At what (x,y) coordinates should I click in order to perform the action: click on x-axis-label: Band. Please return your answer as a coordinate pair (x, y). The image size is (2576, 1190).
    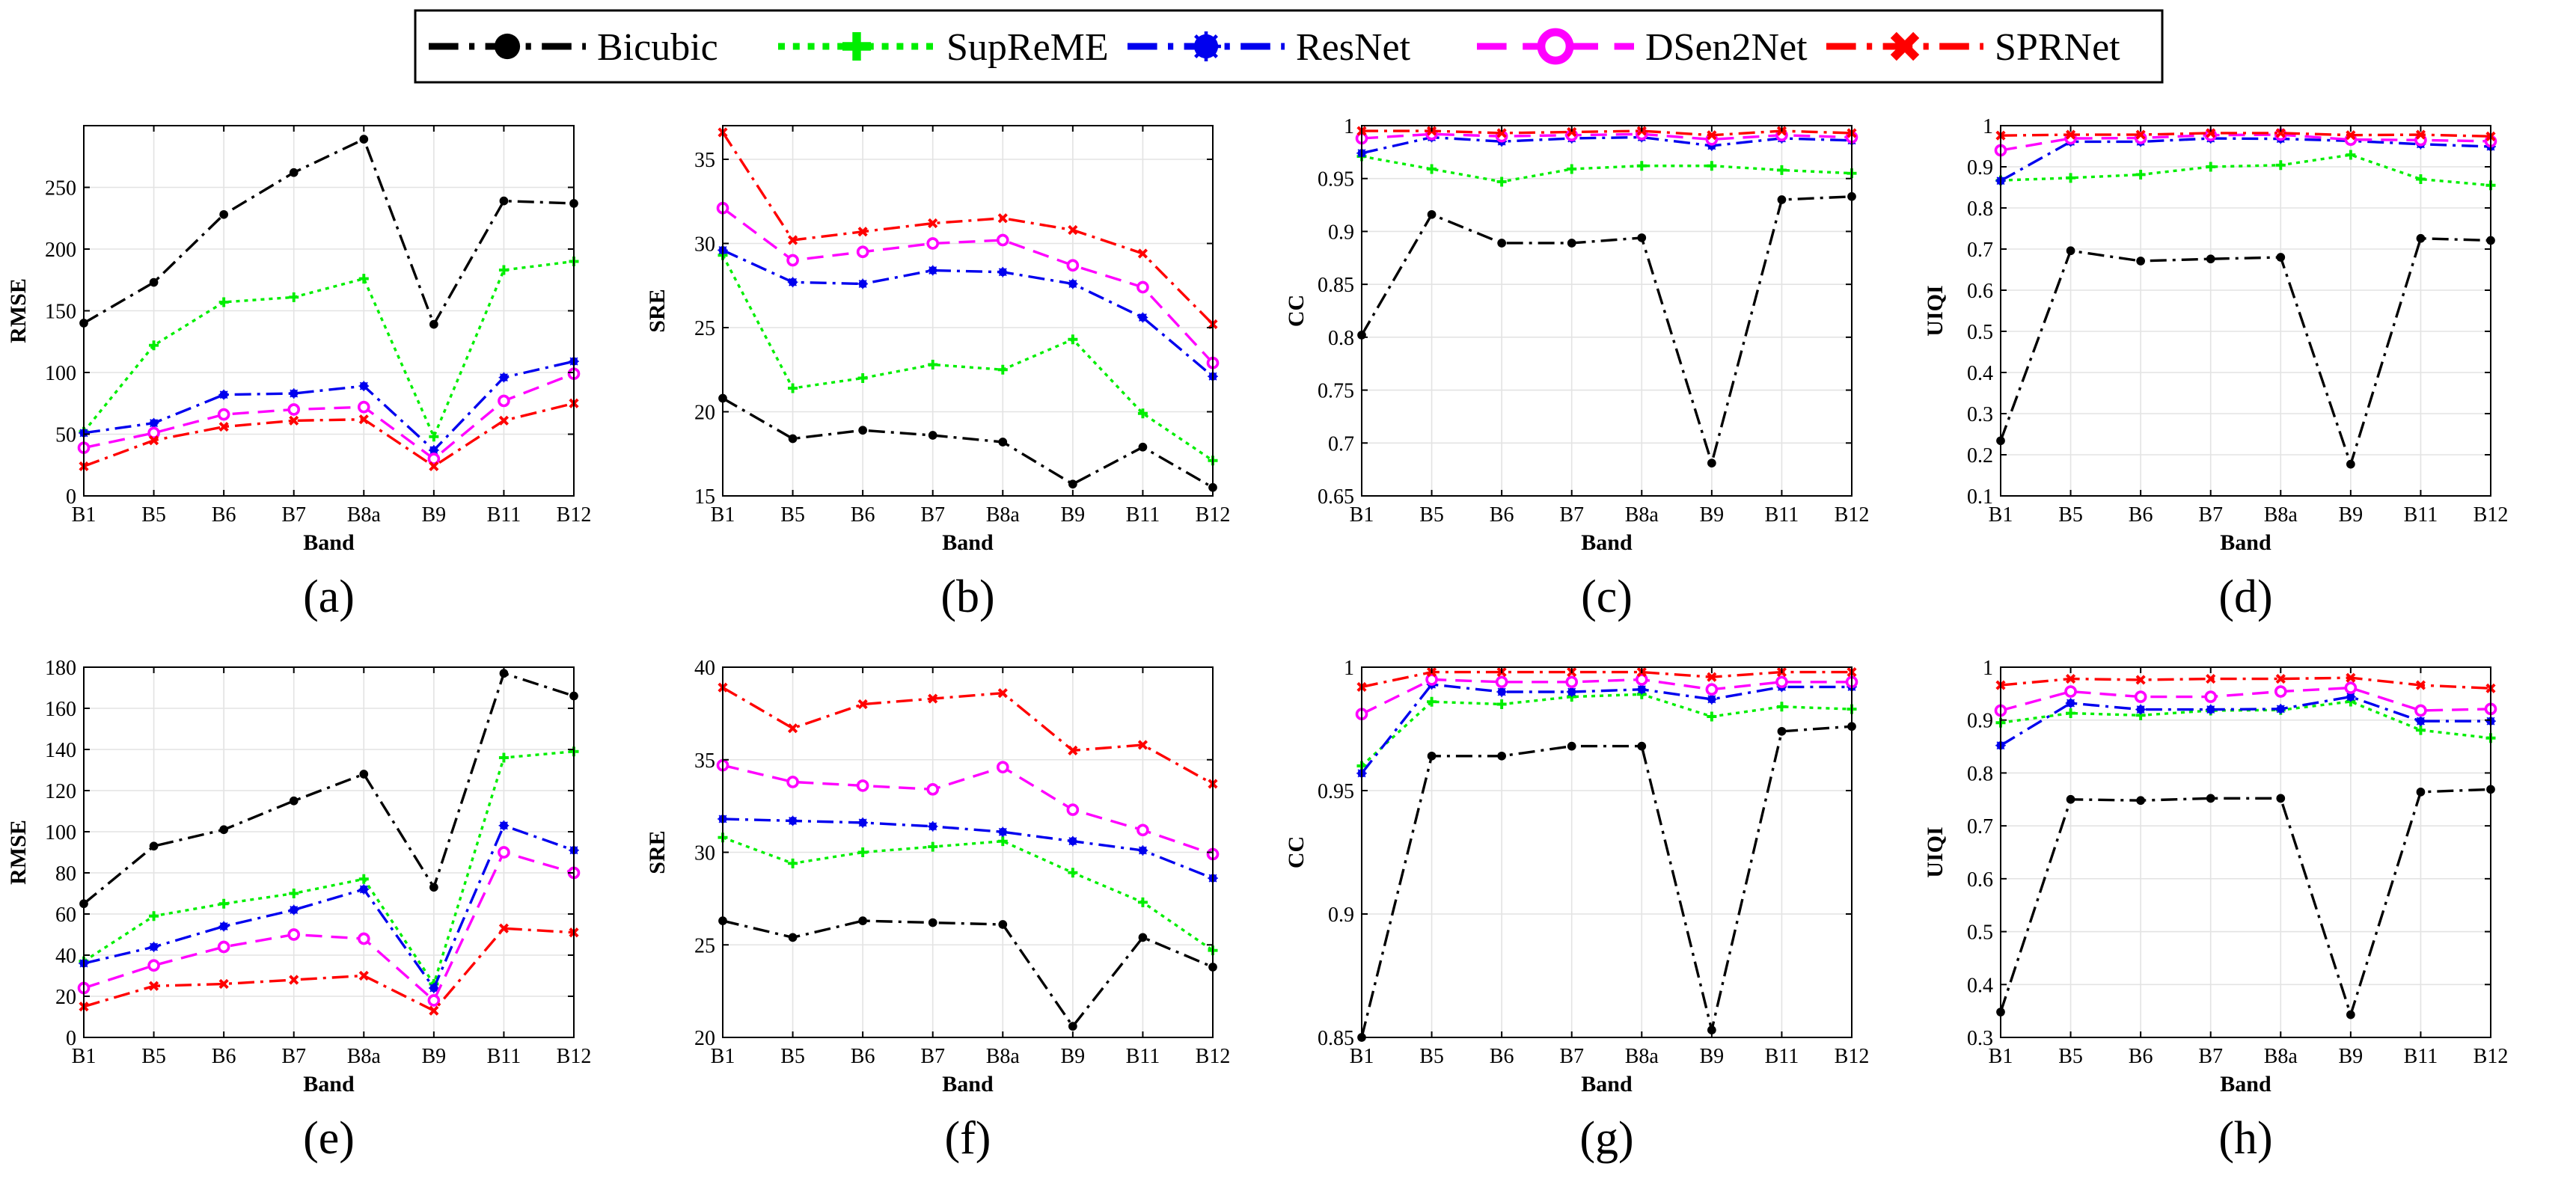
    Looking at the image, I should click on (968, 542).